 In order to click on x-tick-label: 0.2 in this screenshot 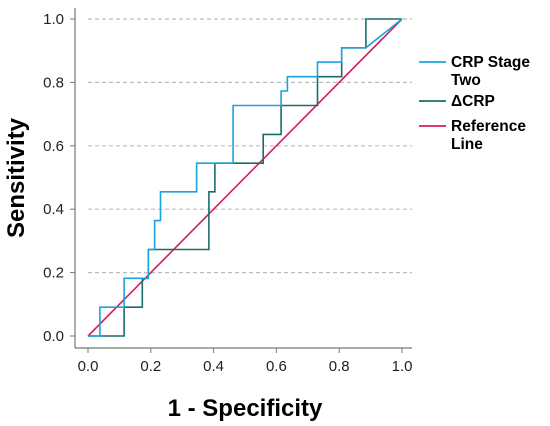, I will do `click(150, 366)`.